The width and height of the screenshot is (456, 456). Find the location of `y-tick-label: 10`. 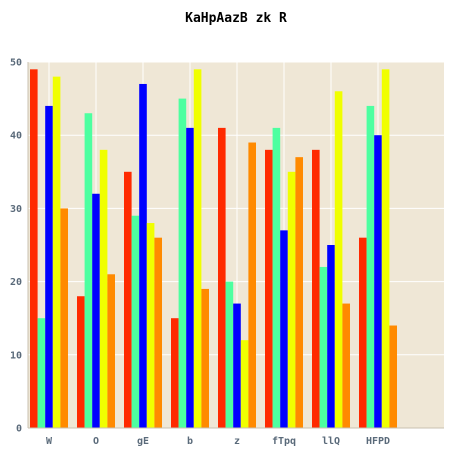

y-tick-label: 10 is located at coordinates (16, 355).